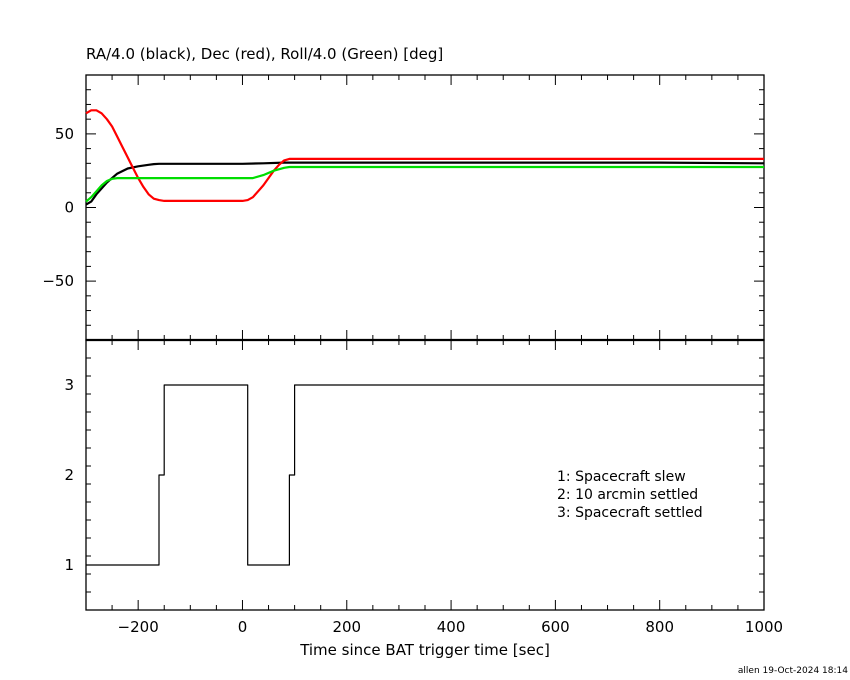 The height and width of the screenshot is (680, 850). Describe the element at coordinates (69, 385) in the screenshot. I see `bottom-y-tick-label: 3` at that location.